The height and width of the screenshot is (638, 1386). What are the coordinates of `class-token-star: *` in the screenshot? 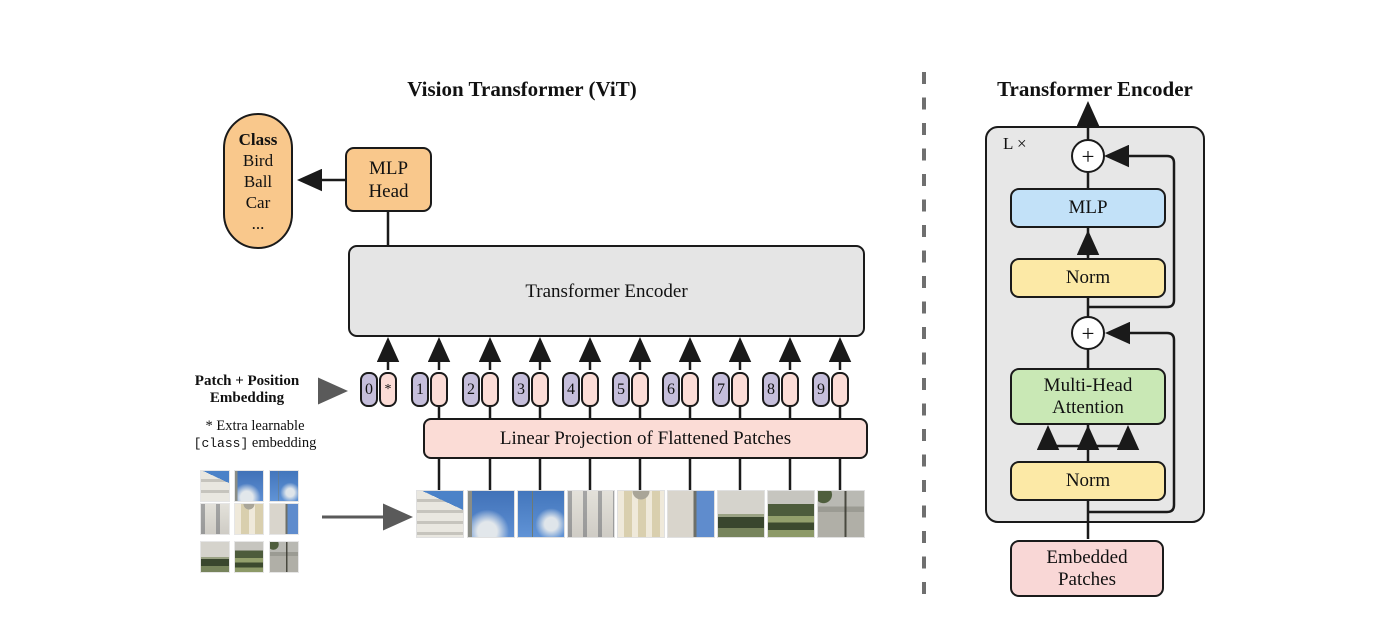 It's located at (388, 389).